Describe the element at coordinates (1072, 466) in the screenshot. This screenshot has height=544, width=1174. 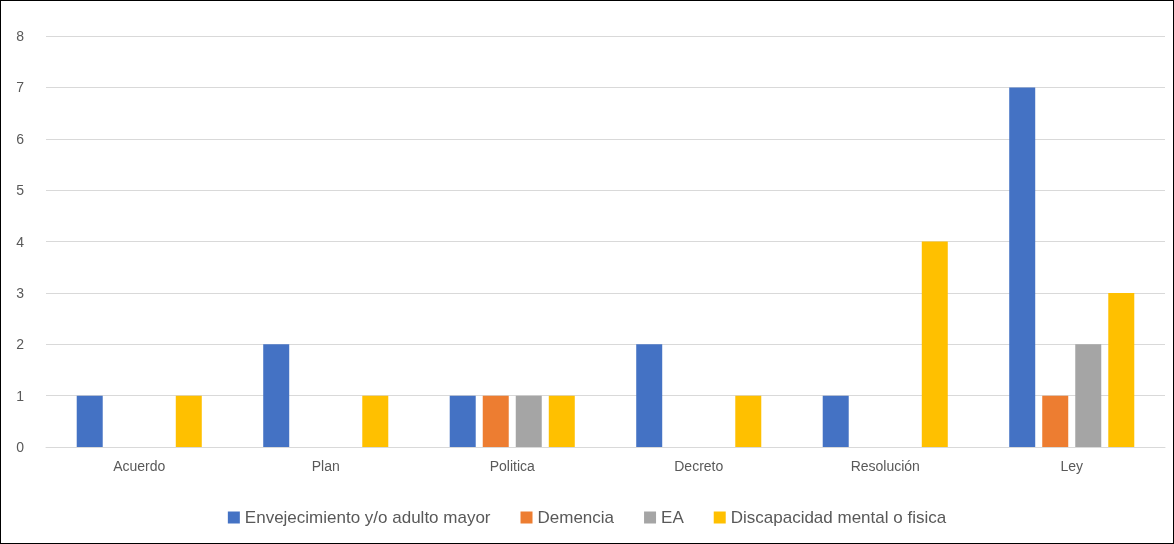
I see `x-tick-label: Ley` at that location.